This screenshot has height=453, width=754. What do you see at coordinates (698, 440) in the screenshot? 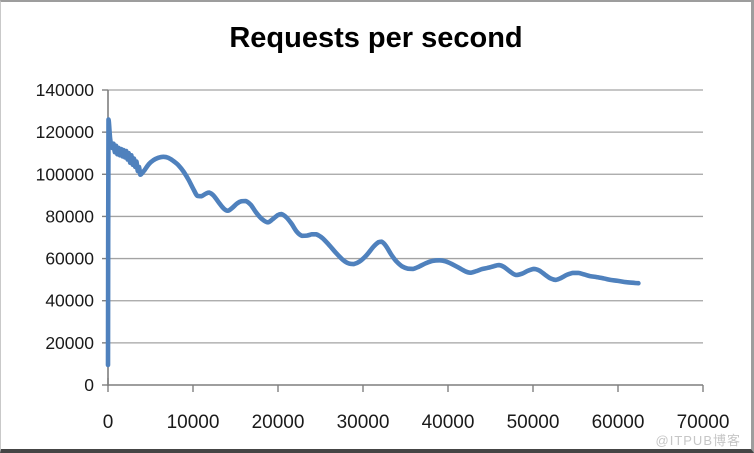
I see `watermark-text: @ITPUB博客` at bounding box center [698, 440].